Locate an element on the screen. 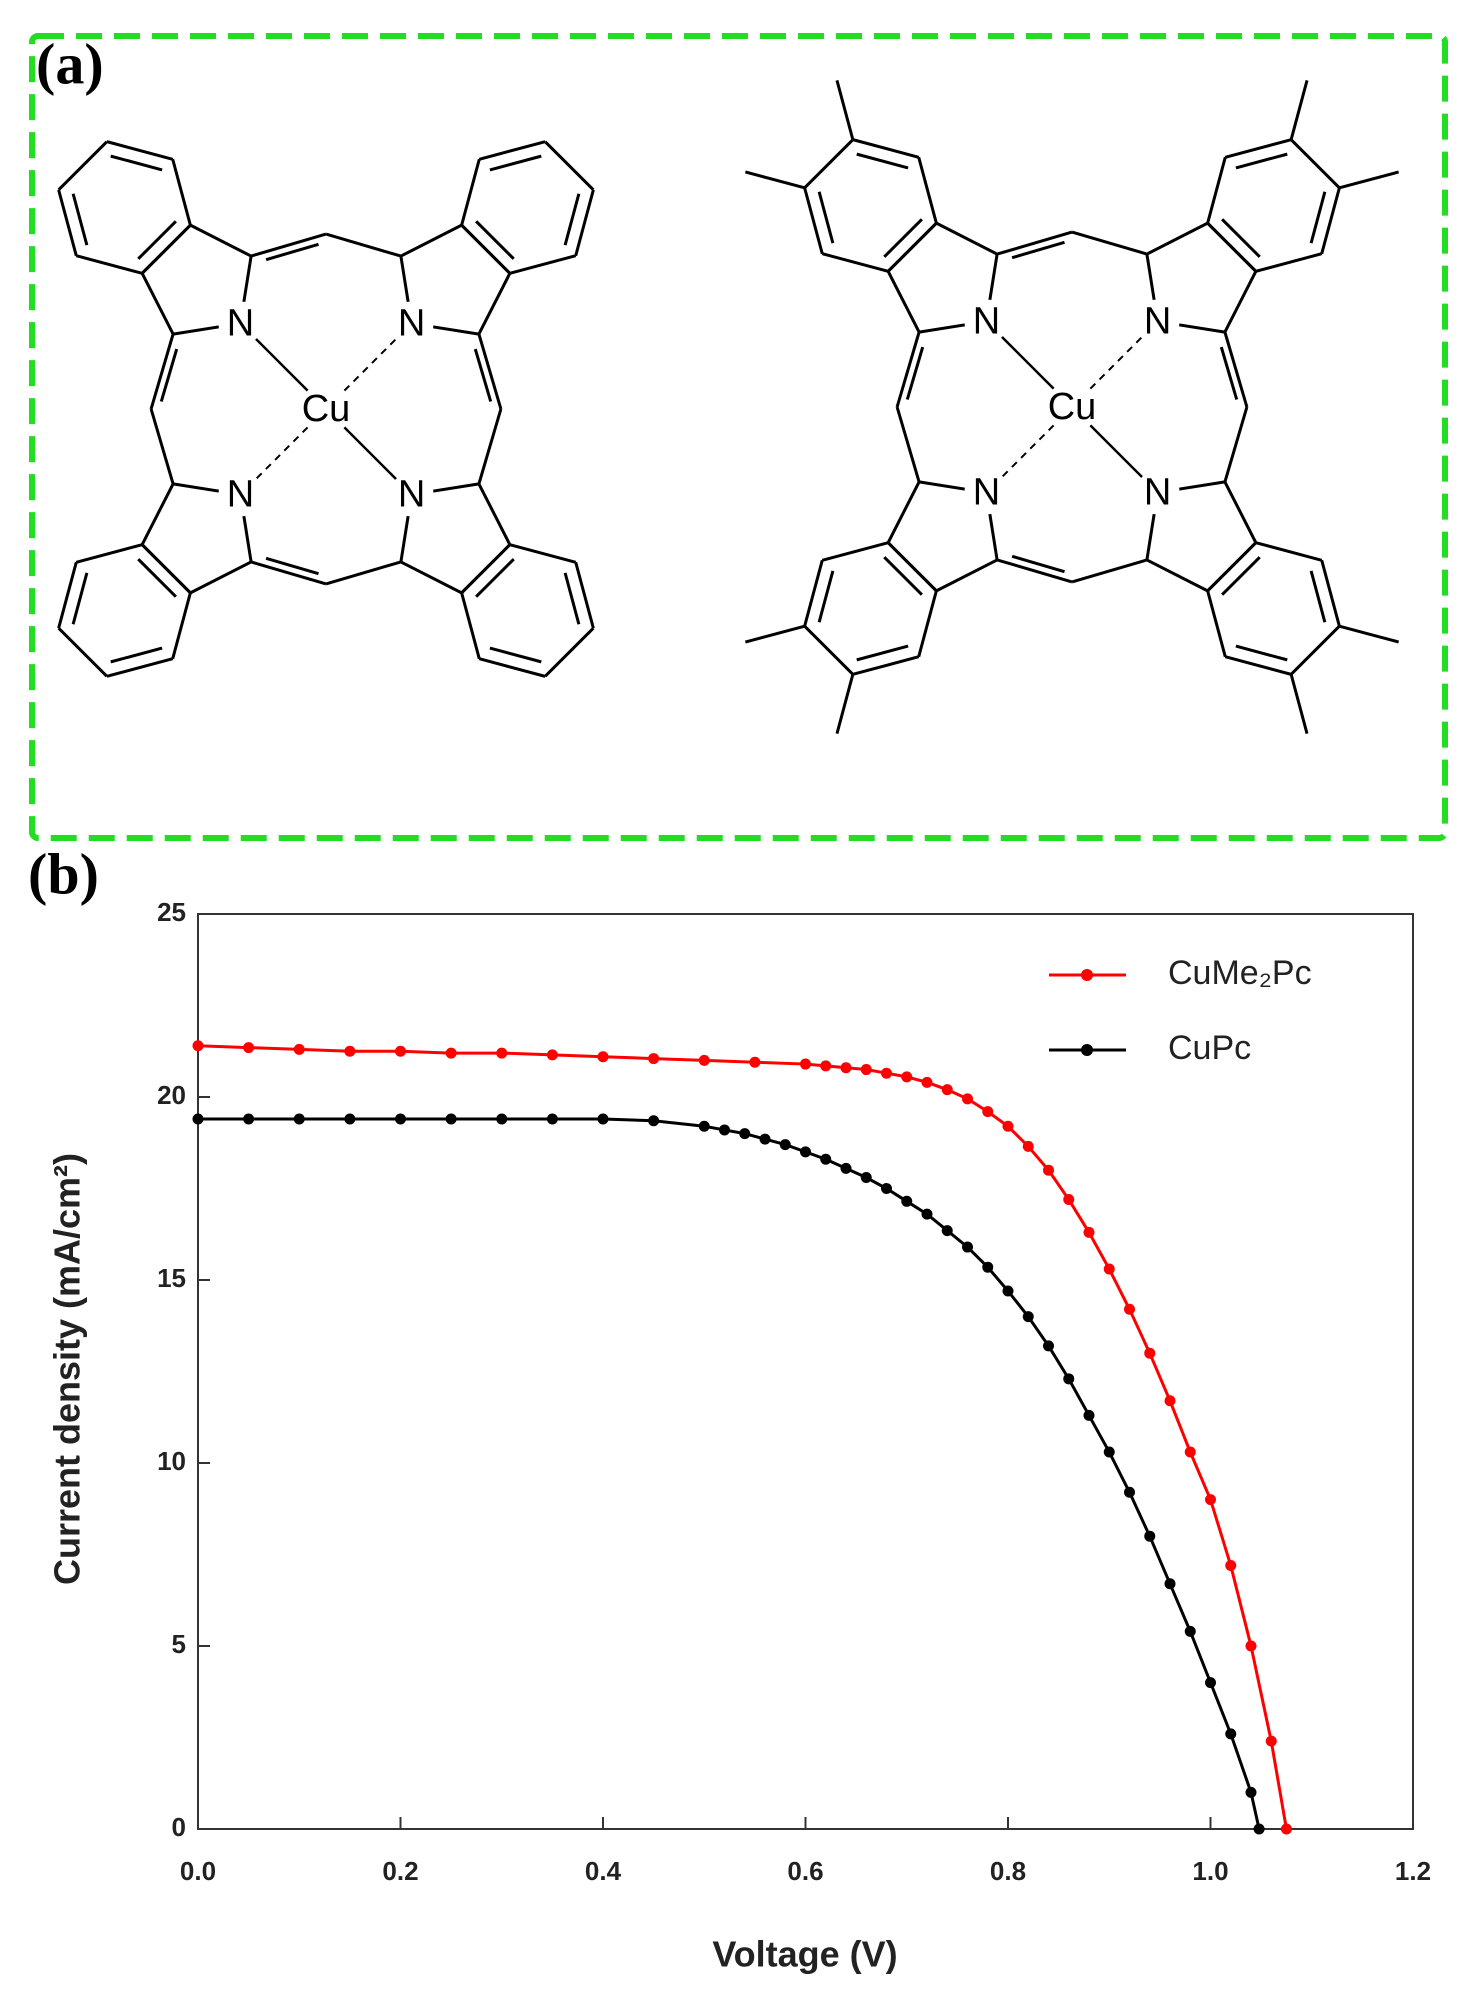 Image resolution: width=1471 pixels, height=1999 pixels. panel-label: (a) is located at coordinates (70, 63).